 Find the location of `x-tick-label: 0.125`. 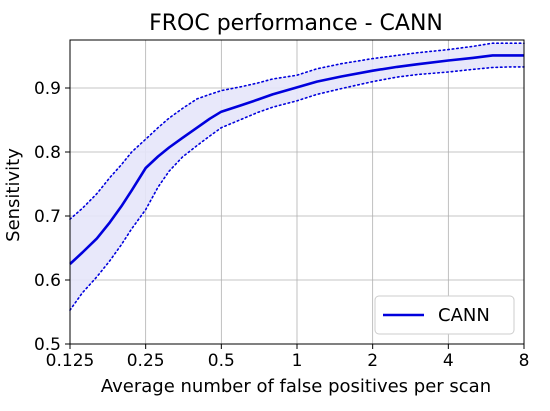

x-tick-label: 0.125 is located at coordinates (70, 361).